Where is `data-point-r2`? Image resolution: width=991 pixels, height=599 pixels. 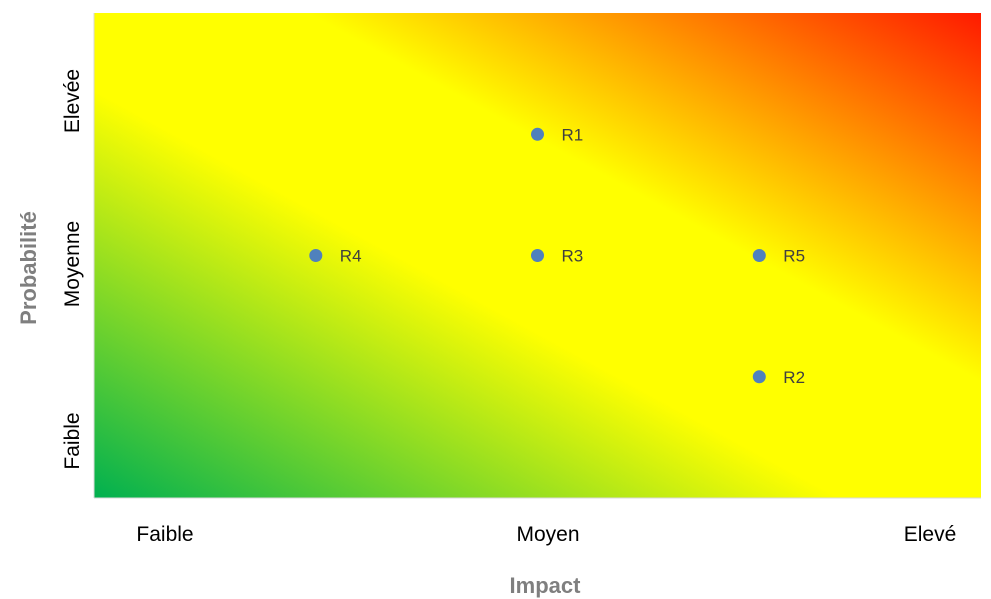 data-point-r2 is located at coordinates (759, 377).